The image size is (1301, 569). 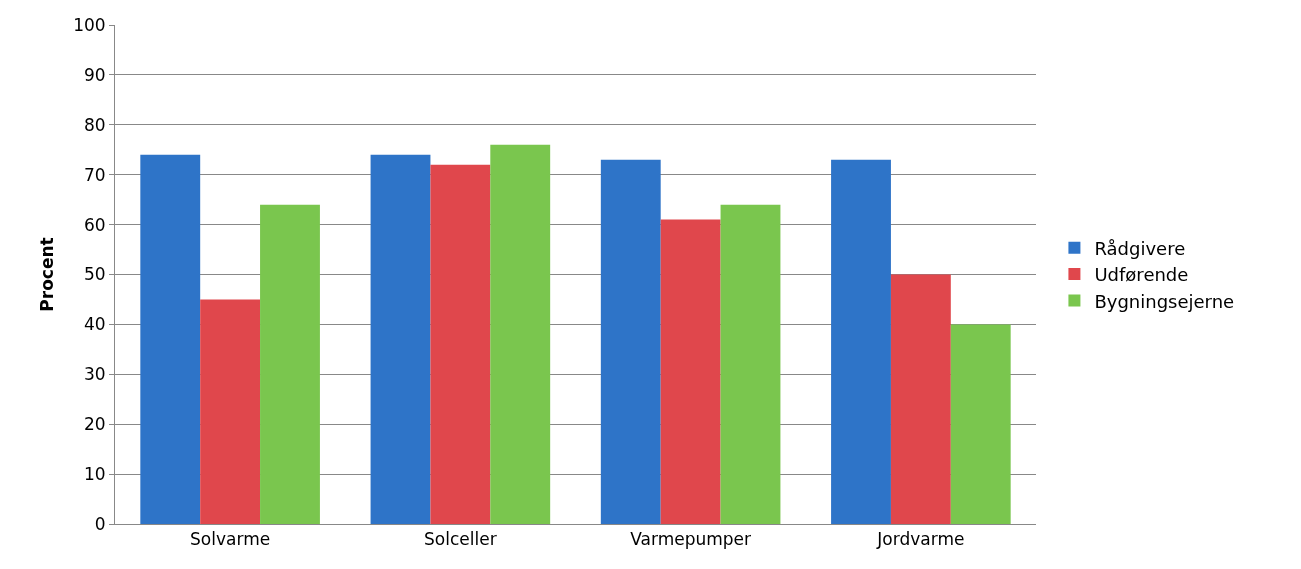 I want to click on legend-label: Udførende, so click(x=1141, y=275).